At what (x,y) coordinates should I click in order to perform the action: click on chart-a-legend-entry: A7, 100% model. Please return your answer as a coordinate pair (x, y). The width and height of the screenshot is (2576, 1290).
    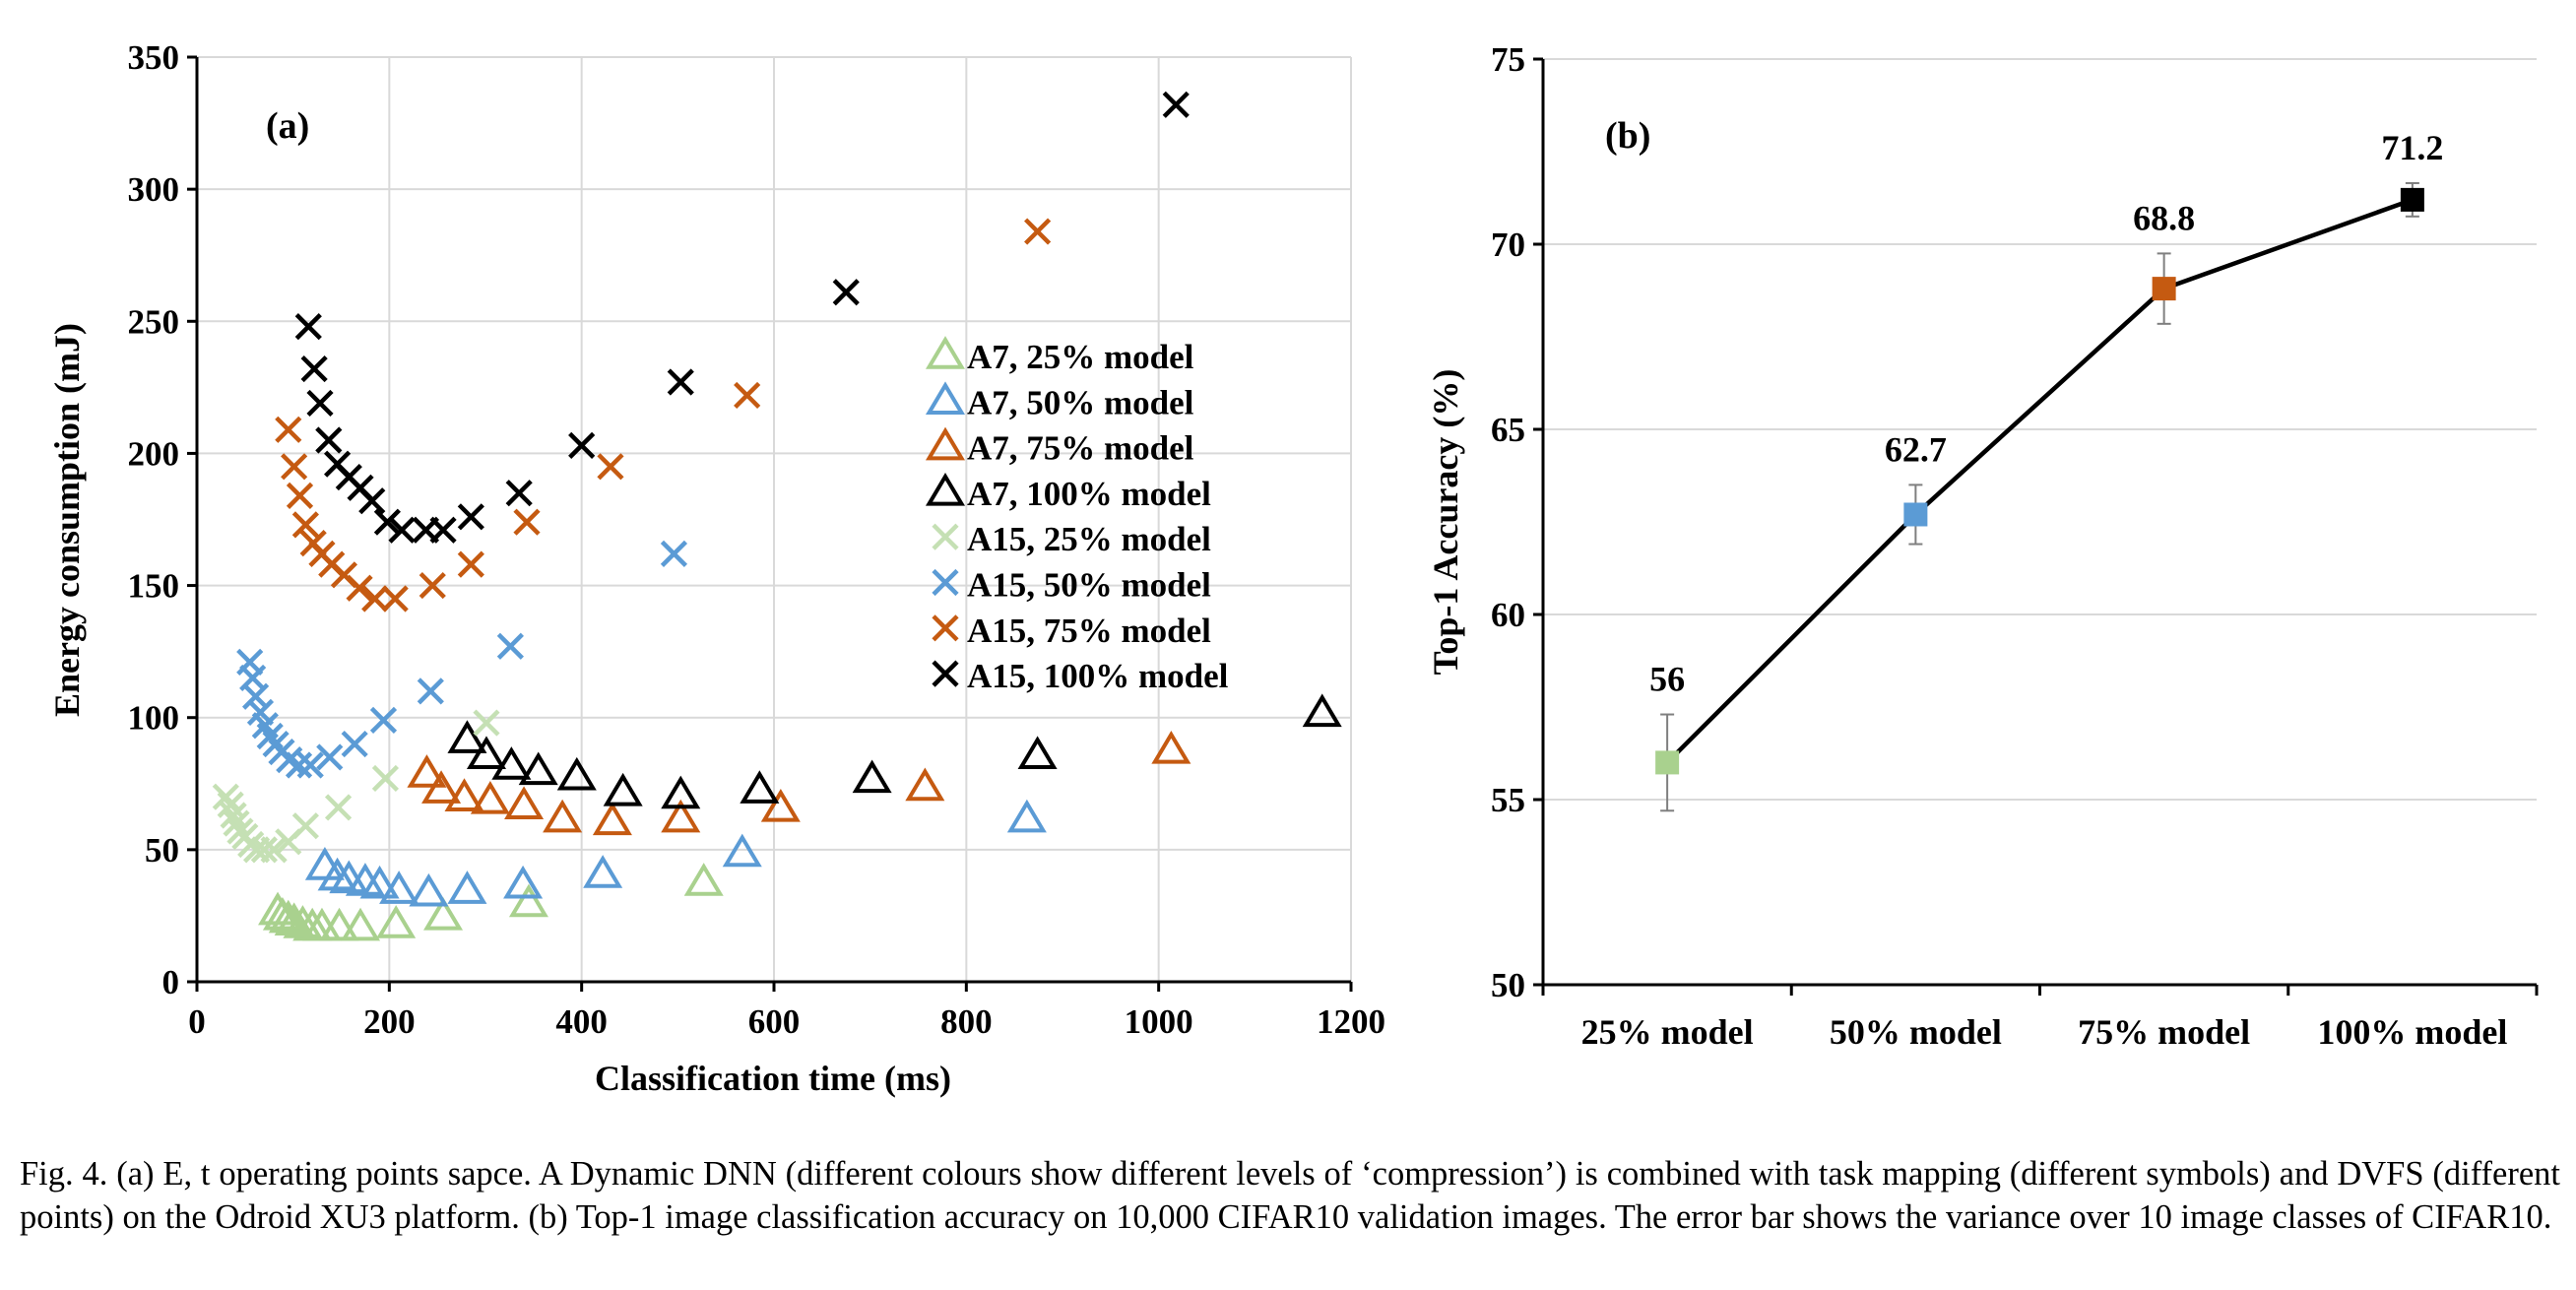
    Looking at the image, I should click on (1068, 492).